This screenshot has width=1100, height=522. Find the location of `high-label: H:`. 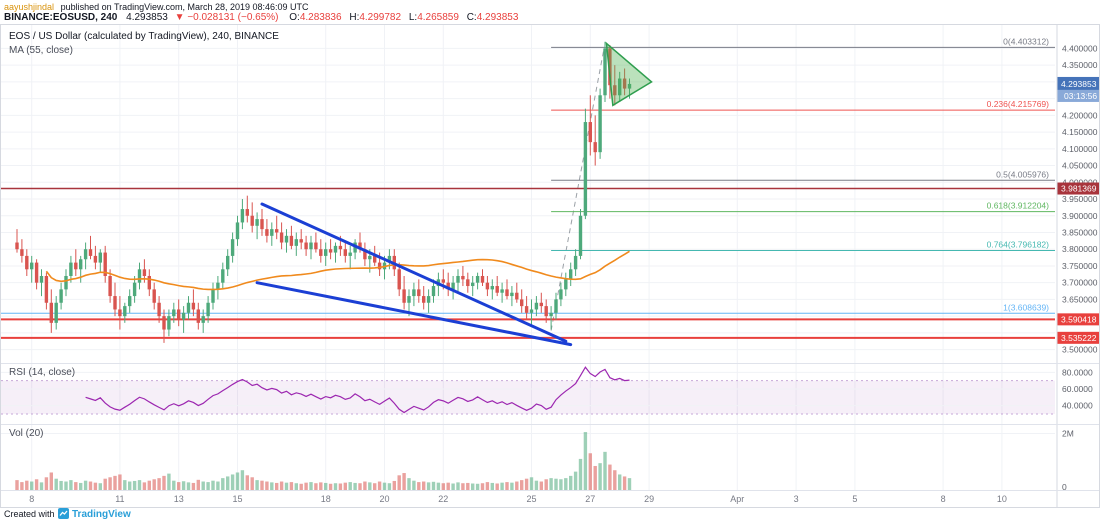

high-label: H: is located at coordinates (354, 17).